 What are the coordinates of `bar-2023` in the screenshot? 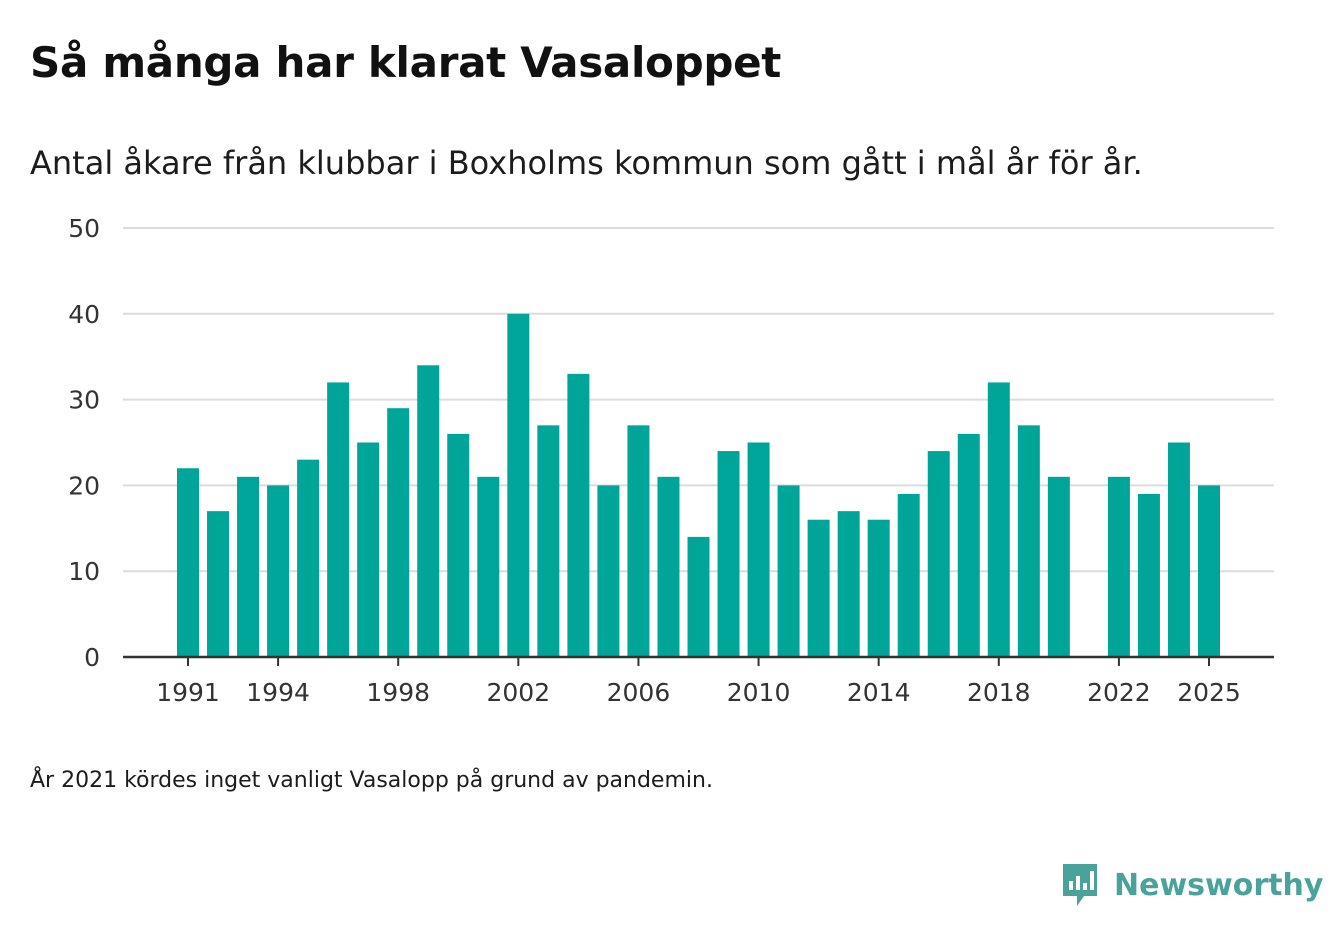 It's located at (1148, 575).